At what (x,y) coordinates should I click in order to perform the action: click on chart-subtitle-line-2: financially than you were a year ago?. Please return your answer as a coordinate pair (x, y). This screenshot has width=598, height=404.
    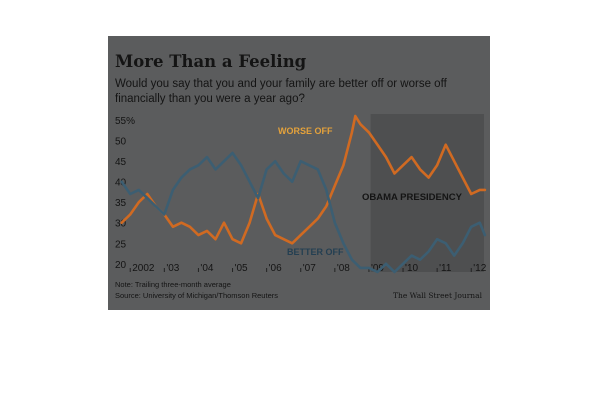
    Looking at the image, I should click on (210, 99).